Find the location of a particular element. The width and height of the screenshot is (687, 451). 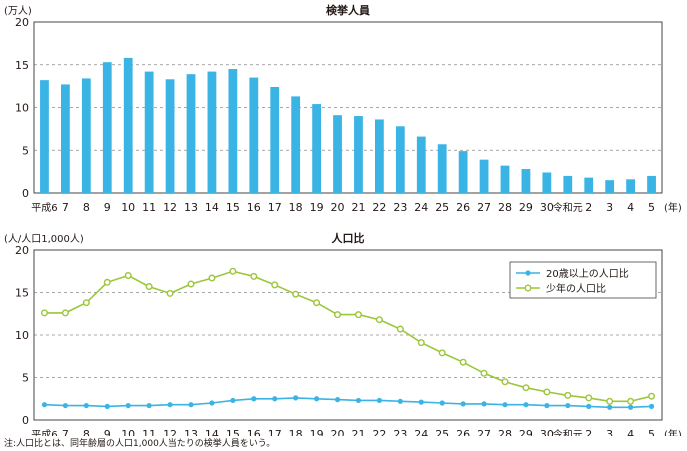

line-chart-y-tick-label: 15 is located at coordinates (22, 293).